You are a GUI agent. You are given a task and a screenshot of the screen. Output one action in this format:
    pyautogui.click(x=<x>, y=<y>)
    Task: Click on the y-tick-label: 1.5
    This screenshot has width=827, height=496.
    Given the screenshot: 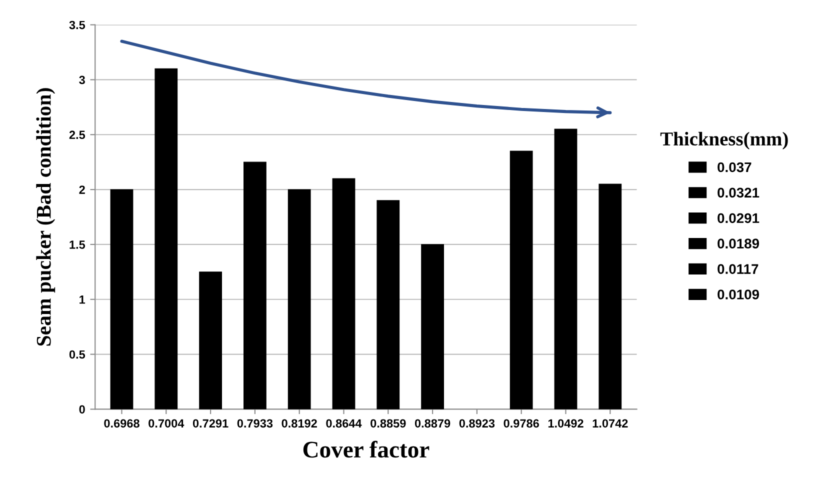 What is the action you would take?
    pyautogui.click(x=78, y=244)
    